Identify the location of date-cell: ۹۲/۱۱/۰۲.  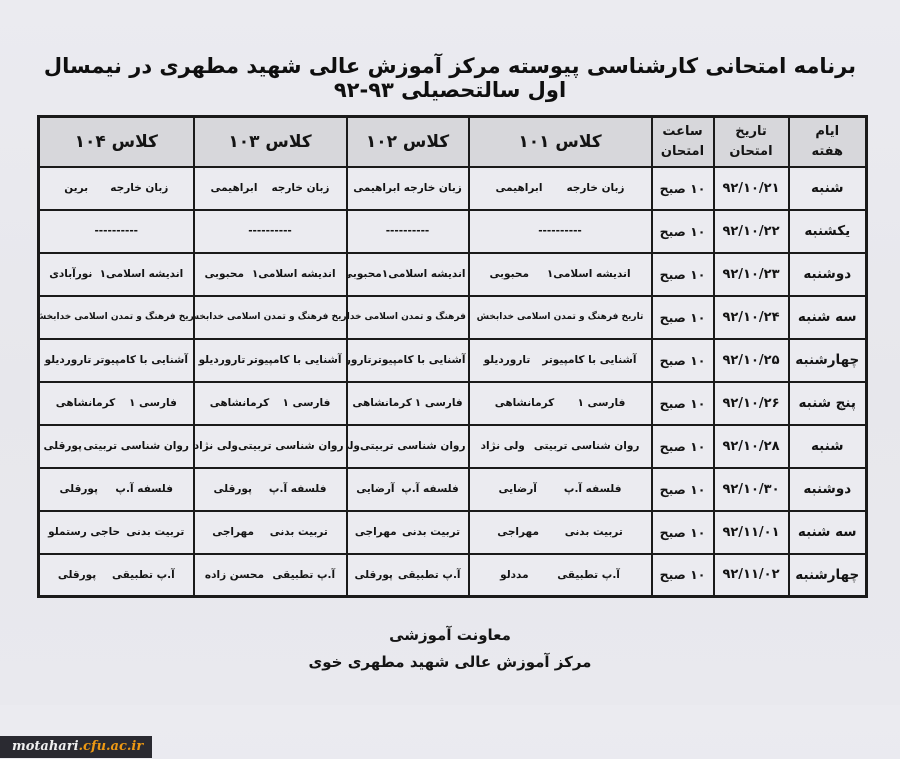
(751, 575).